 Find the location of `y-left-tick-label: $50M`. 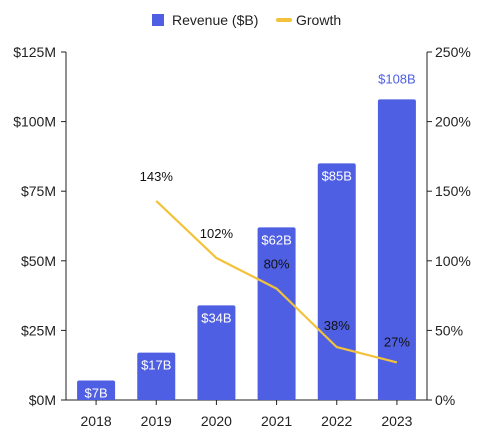

y-left-tick-label: $50M is located at coordinates (38, 261).